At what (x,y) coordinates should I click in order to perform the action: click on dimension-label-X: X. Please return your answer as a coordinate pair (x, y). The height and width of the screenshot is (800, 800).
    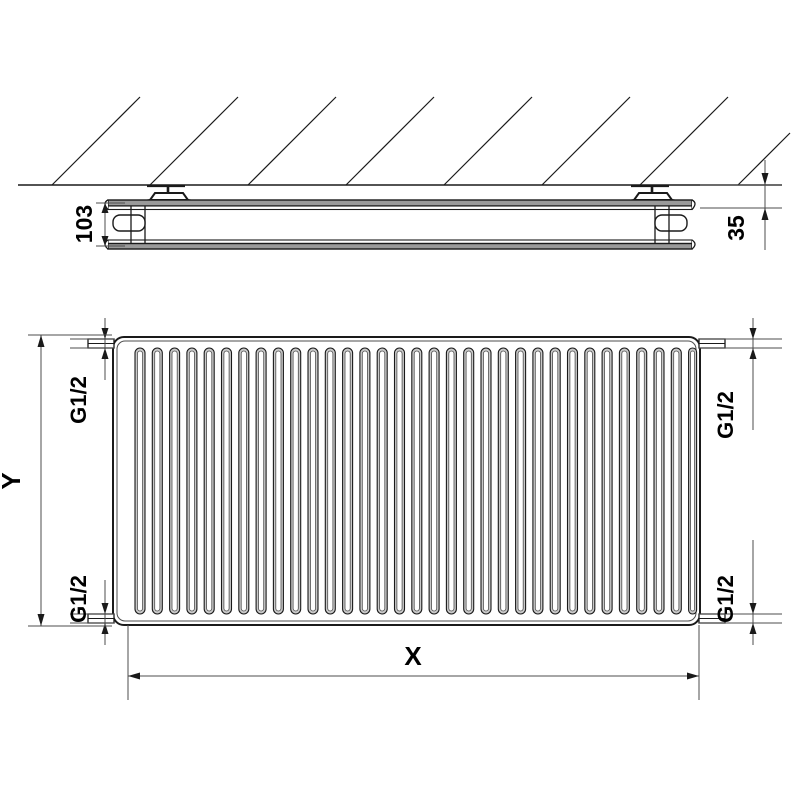
    Looking at the image, I should click on (413, 656).